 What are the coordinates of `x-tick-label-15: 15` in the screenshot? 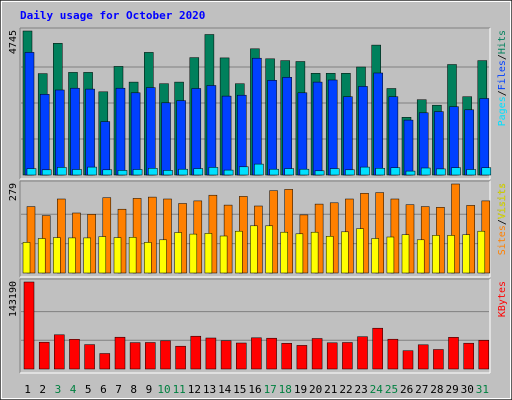 It's located at (239, 389).